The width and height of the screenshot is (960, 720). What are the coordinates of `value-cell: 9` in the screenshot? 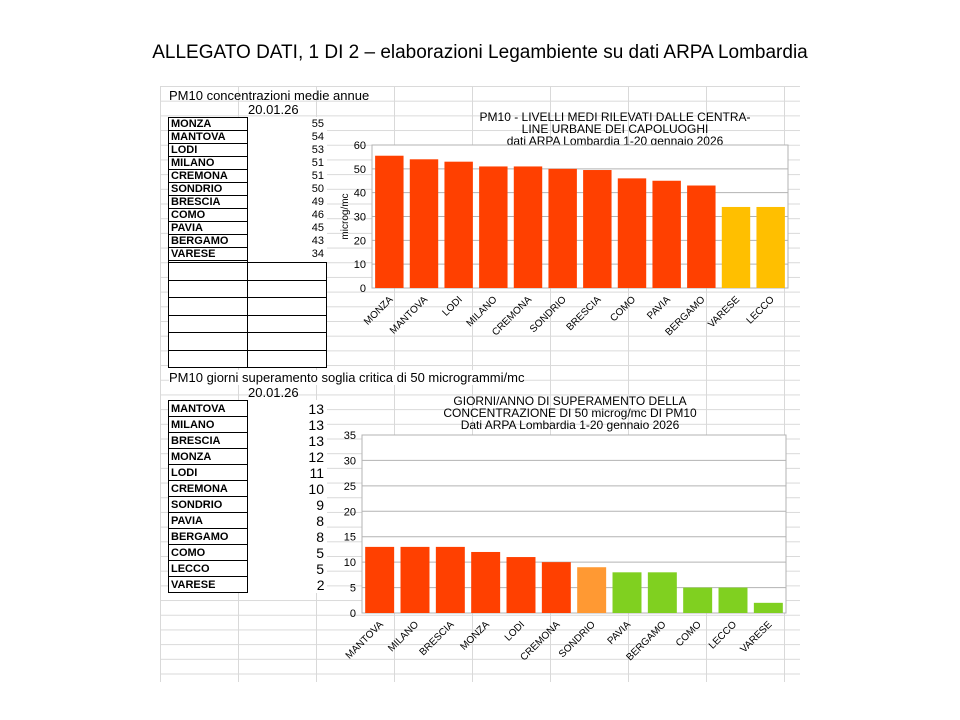 It's located at (320, 504).